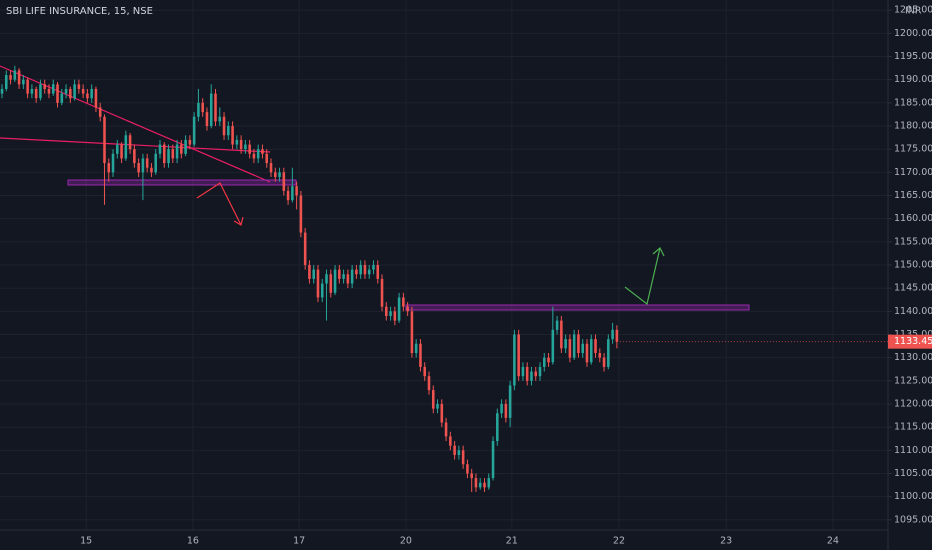  Describe the element at coordinates (913, 10) in the screenshot. I see `y-tick-label: 1205.00` at that location.